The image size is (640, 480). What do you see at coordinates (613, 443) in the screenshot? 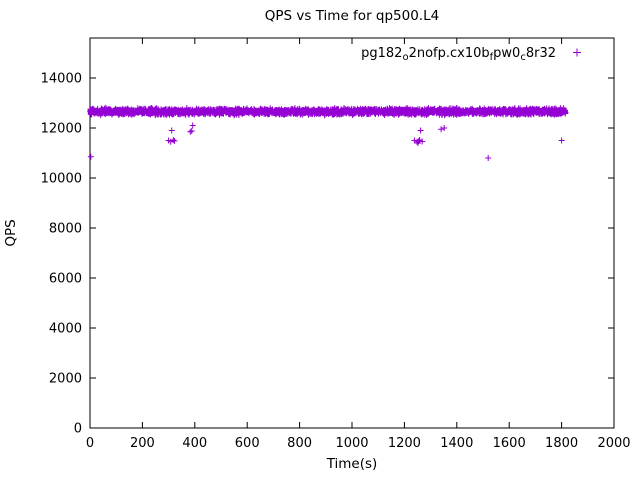
I see `x-tick-label: 2000` at bounding box center [613, 443].